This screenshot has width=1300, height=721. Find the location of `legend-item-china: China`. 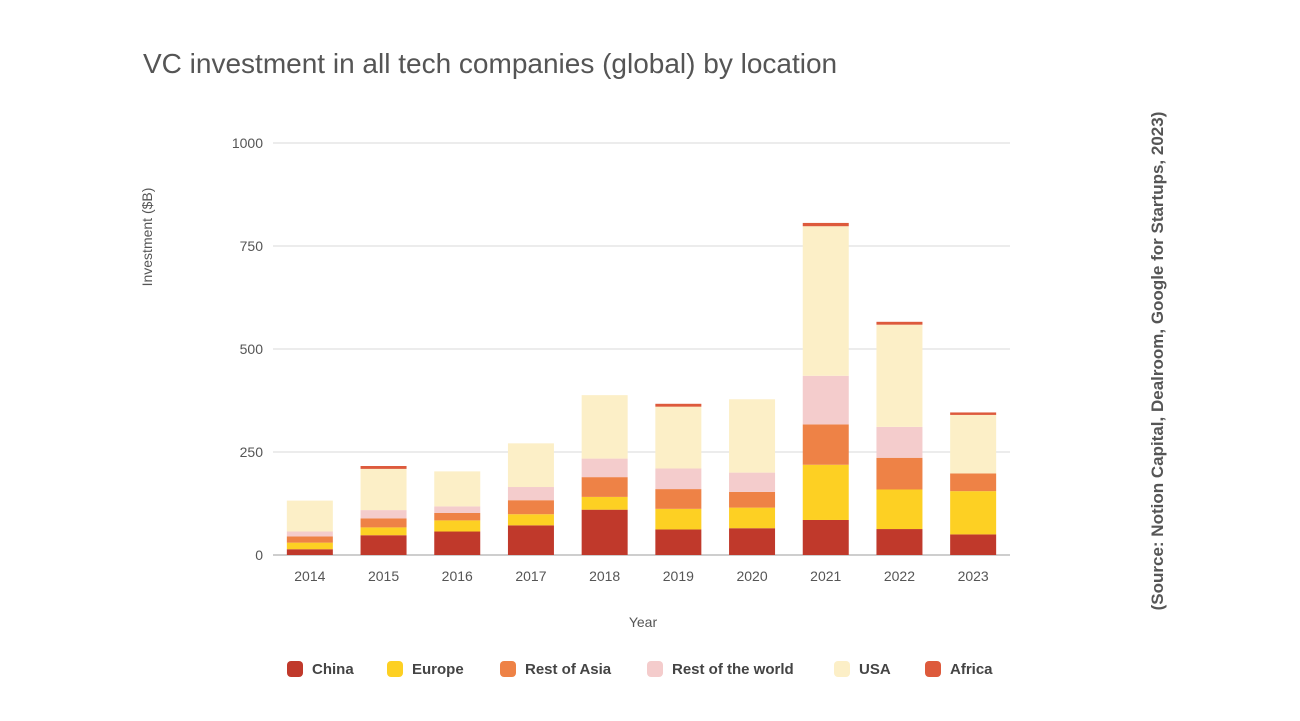

legend-item-china: China is located at coordinates (320, 669).